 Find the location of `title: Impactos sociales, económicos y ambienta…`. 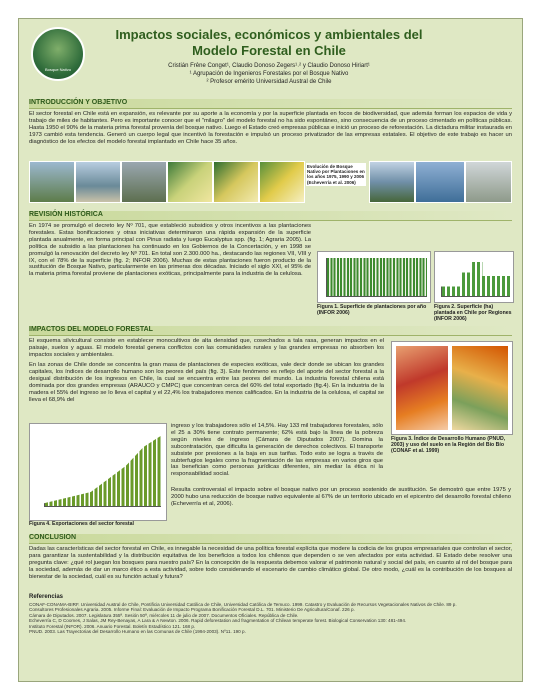

title: Impactos sociales, económicos y ambienta… is located at coordinates (269, 42).